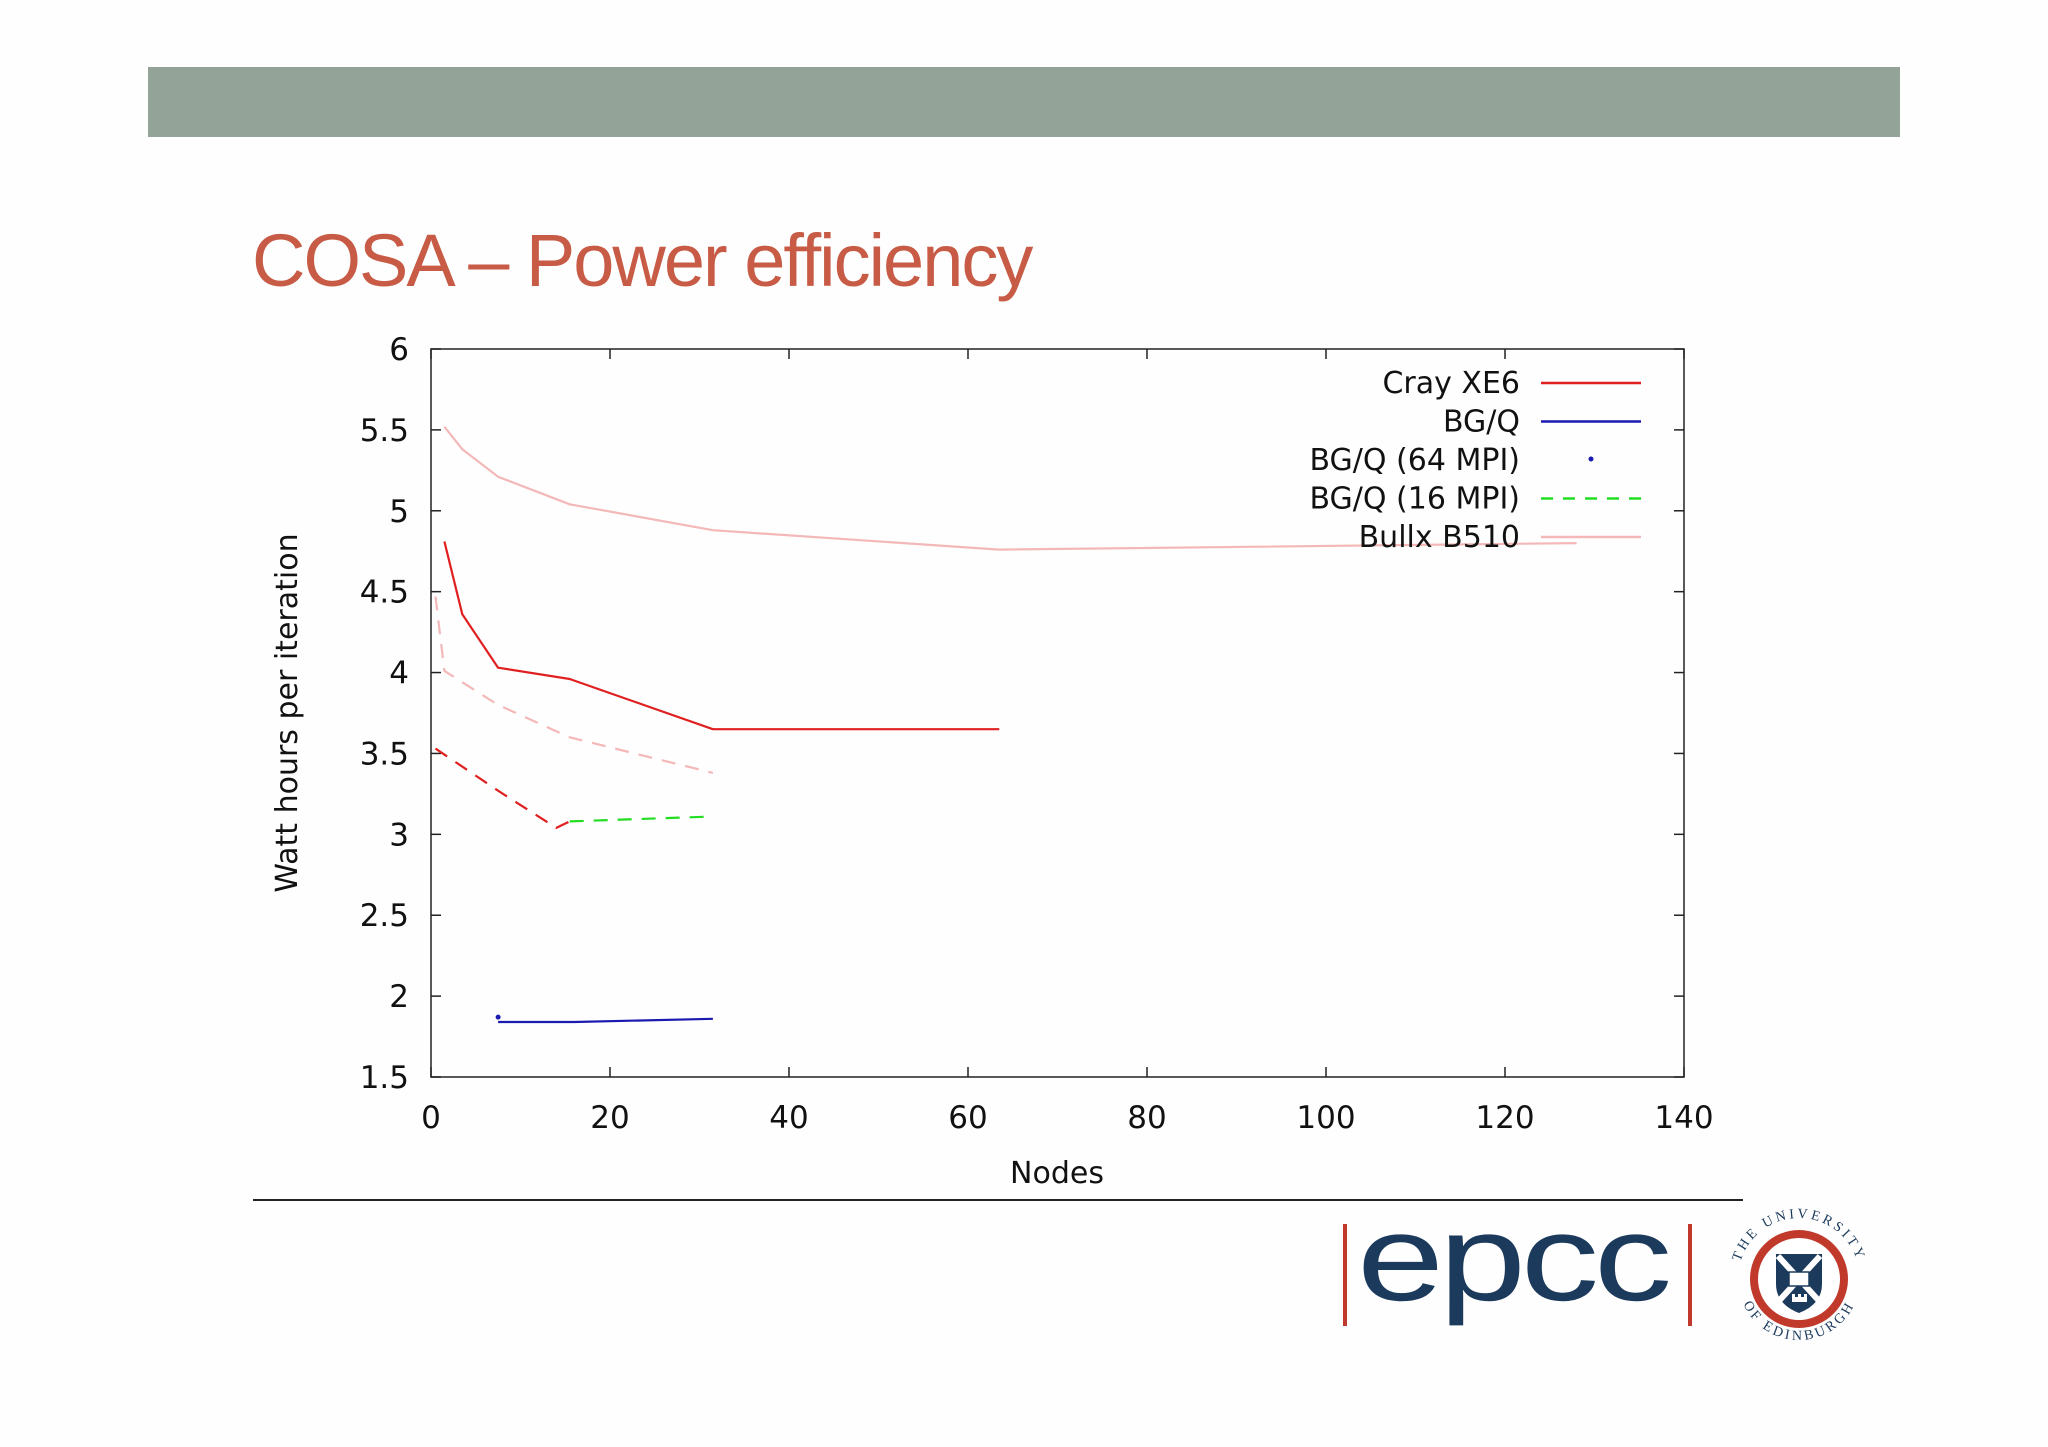 This screenshot has height=1447, width=2048. What do you see at coordinates (1345, 1275) in the screenshot?
I see `logo-bar-left` at bounding box center [1345, 1275].